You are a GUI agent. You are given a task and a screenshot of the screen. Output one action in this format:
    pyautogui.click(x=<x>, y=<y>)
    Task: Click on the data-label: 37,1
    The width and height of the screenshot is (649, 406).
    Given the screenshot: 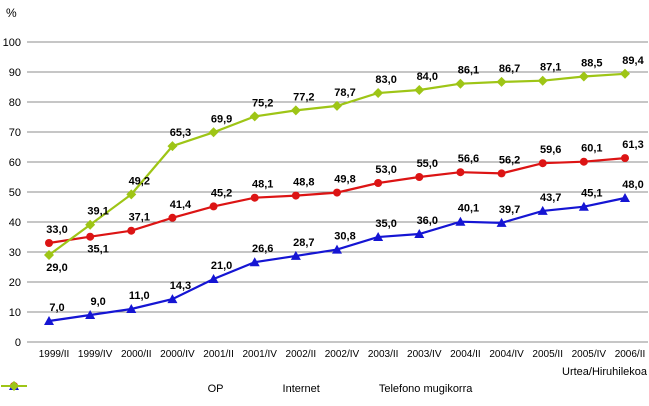 What is the action you would take?
    pyautogui.click(x=139, y=218)
    